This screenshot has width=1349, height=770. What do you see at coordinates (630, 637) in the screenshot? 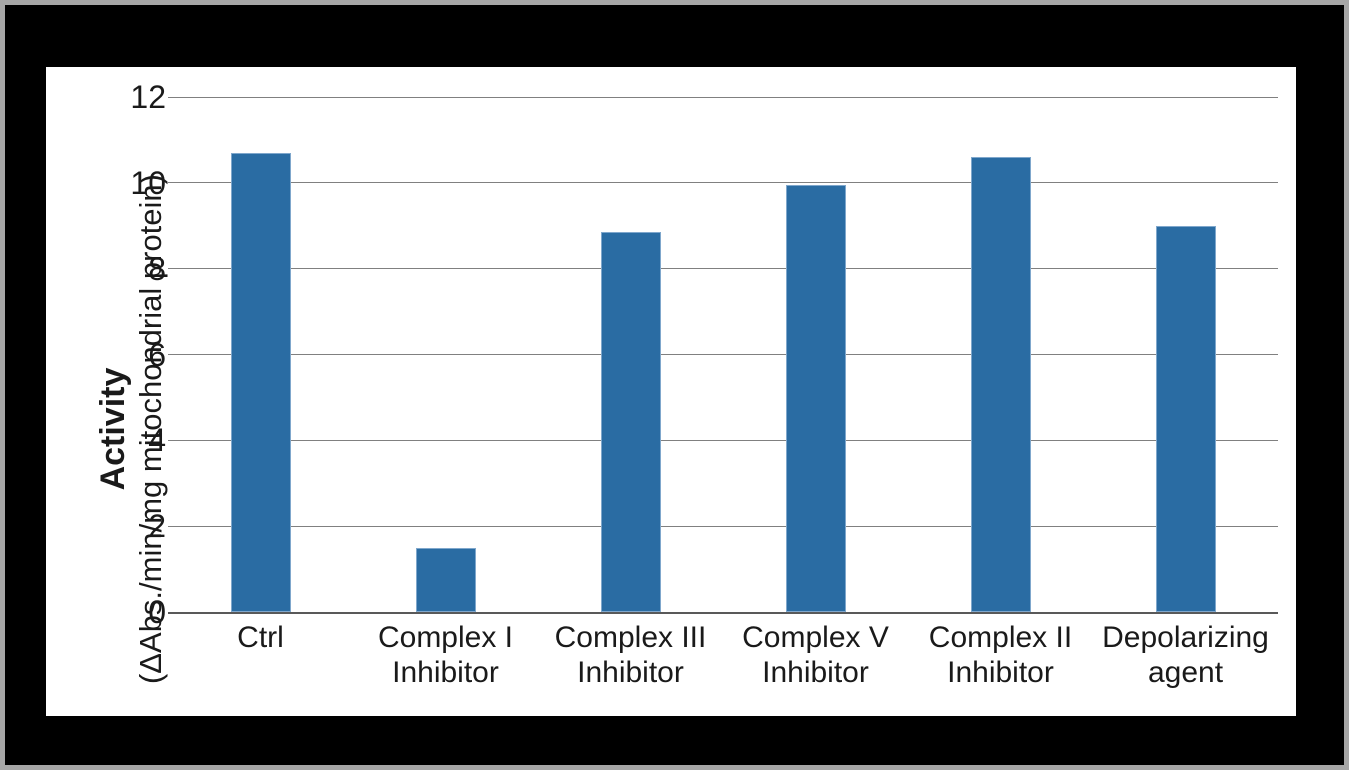
I see `x-category-line: Complex III` at bounding box center [630, 637].